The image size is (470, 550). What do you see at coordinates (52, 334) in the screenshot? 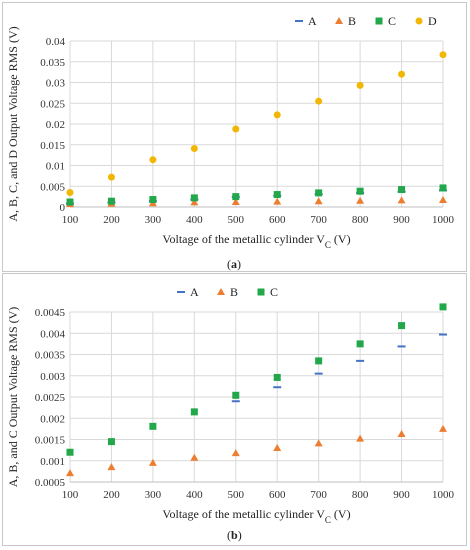
I see `y-tick-label: 0.004` at bounding box center [52, 334].